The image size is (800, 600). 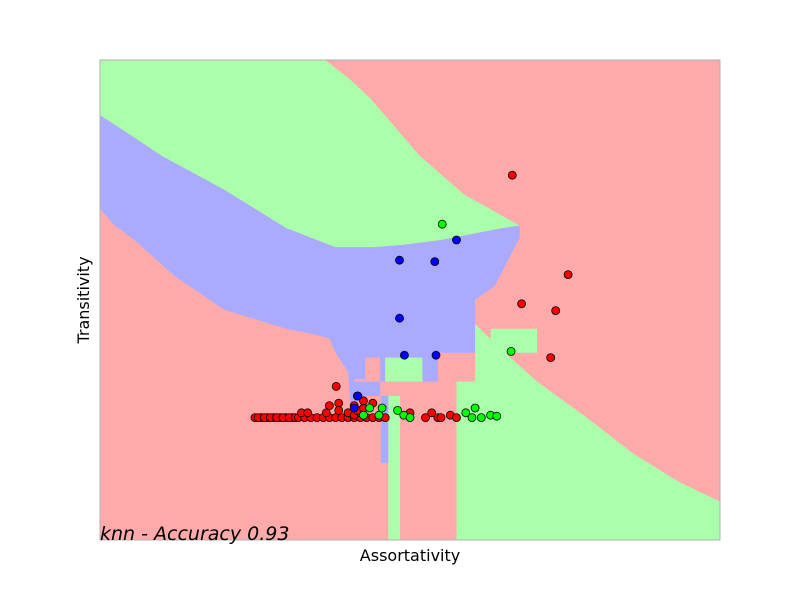 I want to click on y-axis-label: Transitivity, so click(x=83, y=300).